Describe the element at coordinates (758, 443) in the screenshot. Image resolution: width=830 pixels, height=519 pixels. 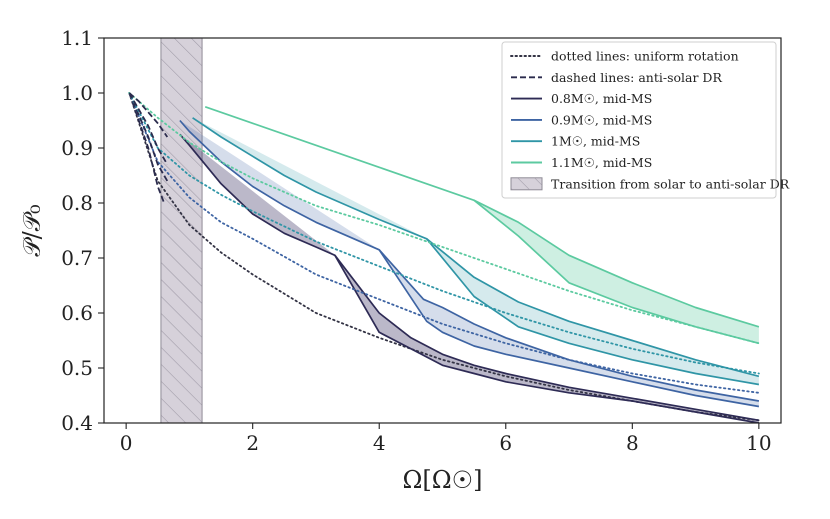
I see `x-tick-label: 10` at that location.